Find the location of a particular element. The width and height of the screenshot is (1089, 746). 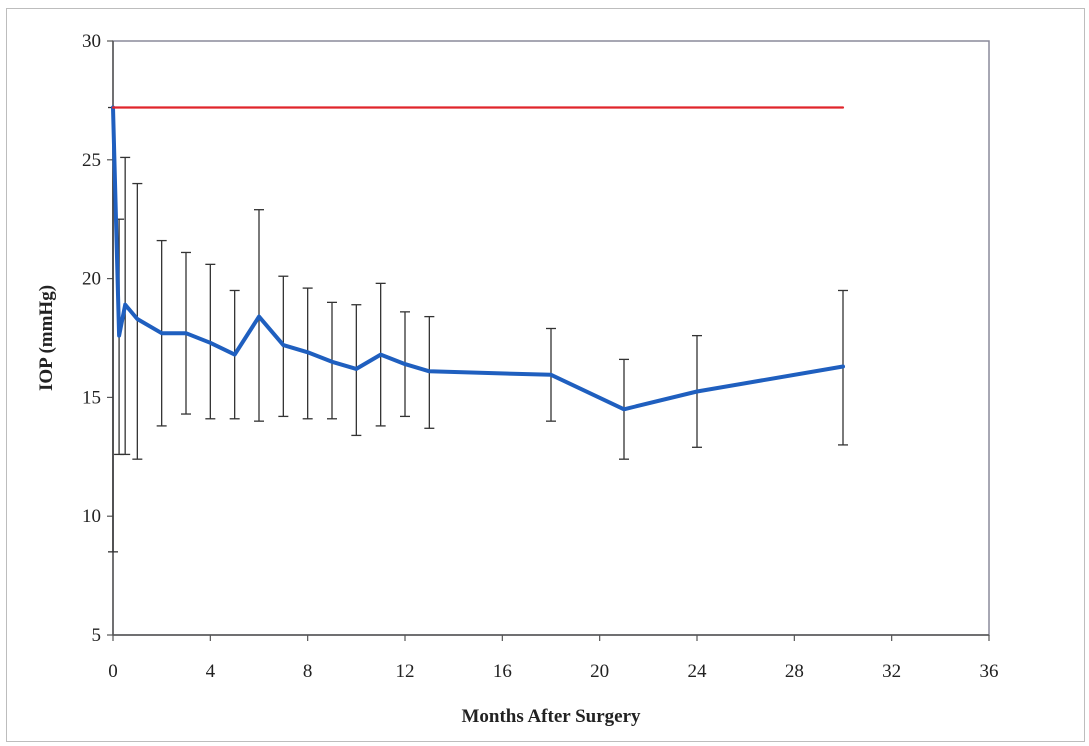

y-axis-title: IOP (mmHg) is located at coordinates (46, 338).